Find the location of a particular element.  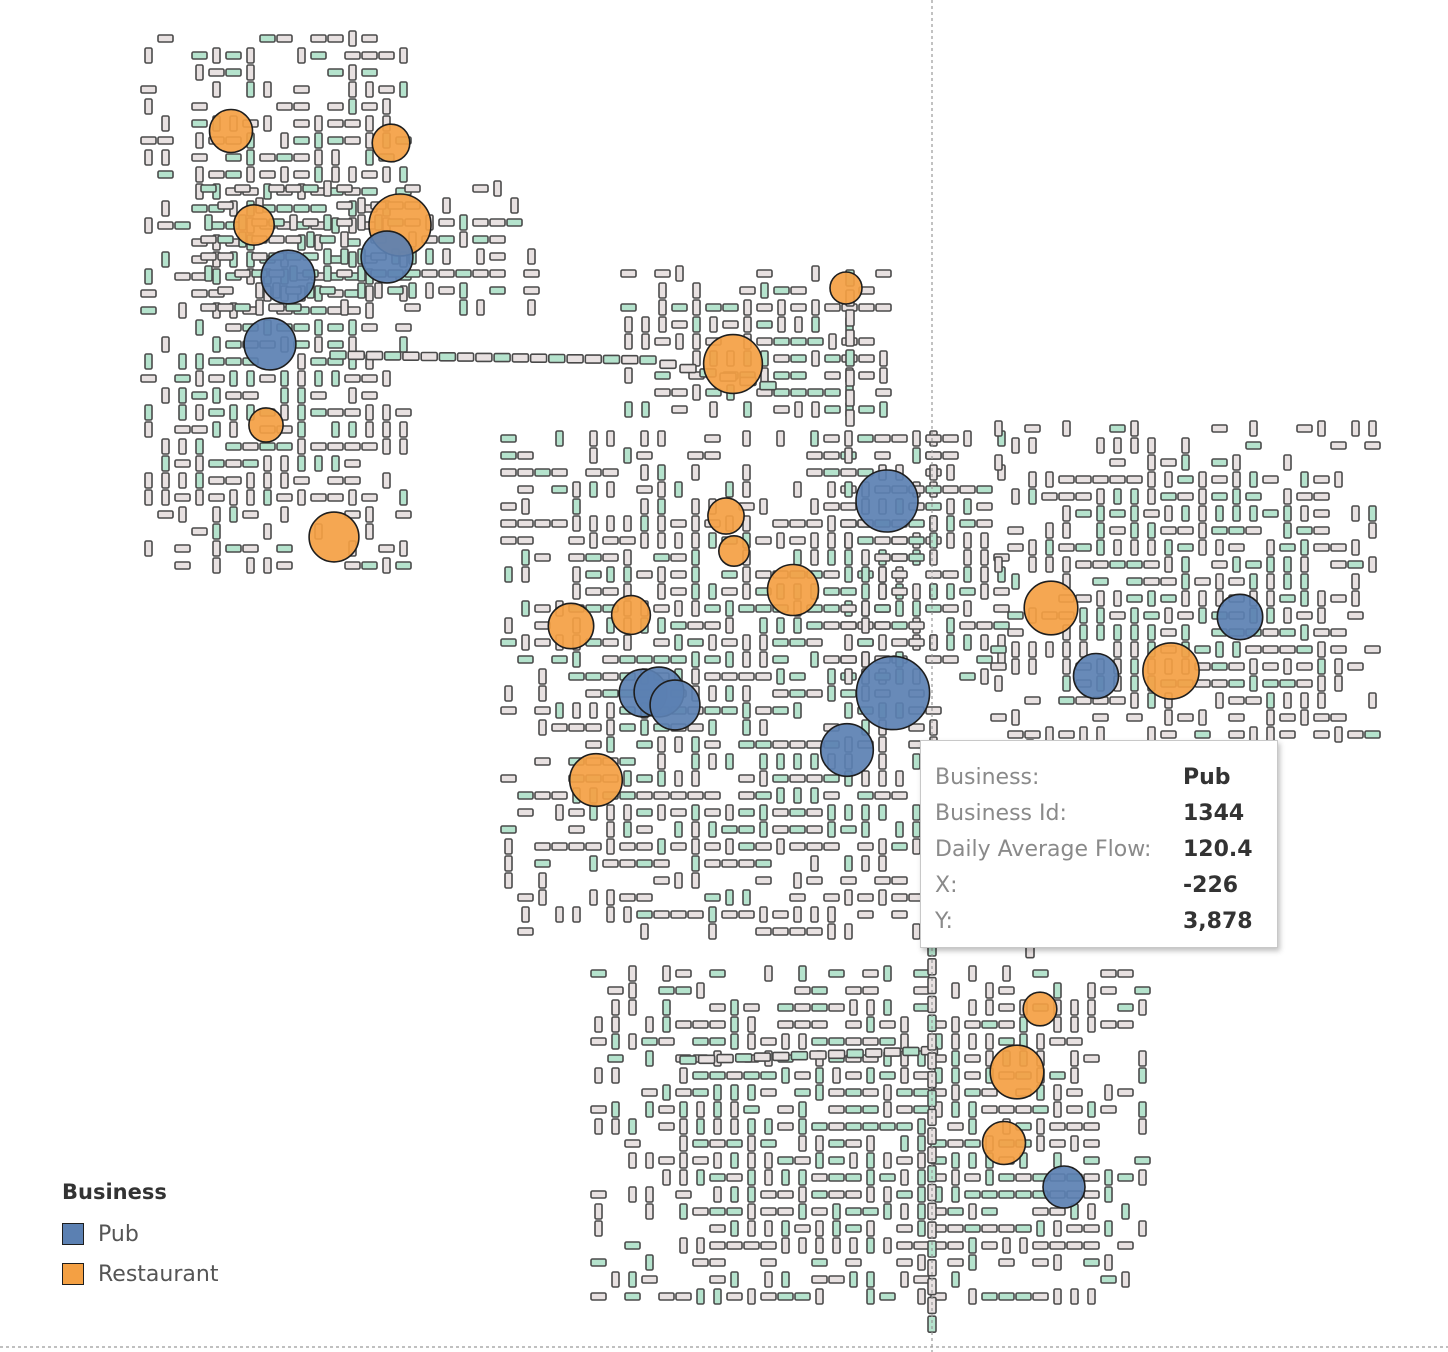

tooltip-row-daily-flow: Daily Average Flow: 120.4 is located at coordinates (1106, 849).